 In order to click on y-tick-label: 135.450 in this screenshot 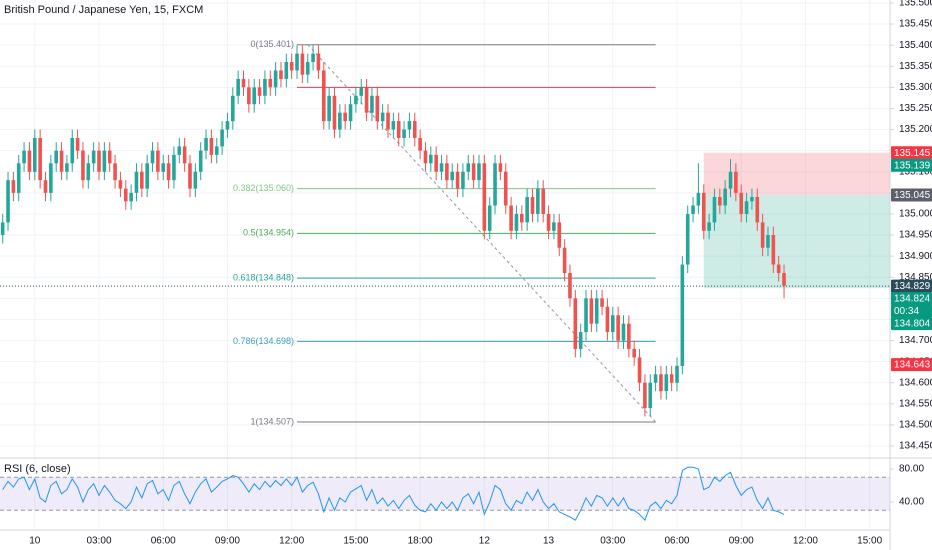, I will do `click(915, 24)`.